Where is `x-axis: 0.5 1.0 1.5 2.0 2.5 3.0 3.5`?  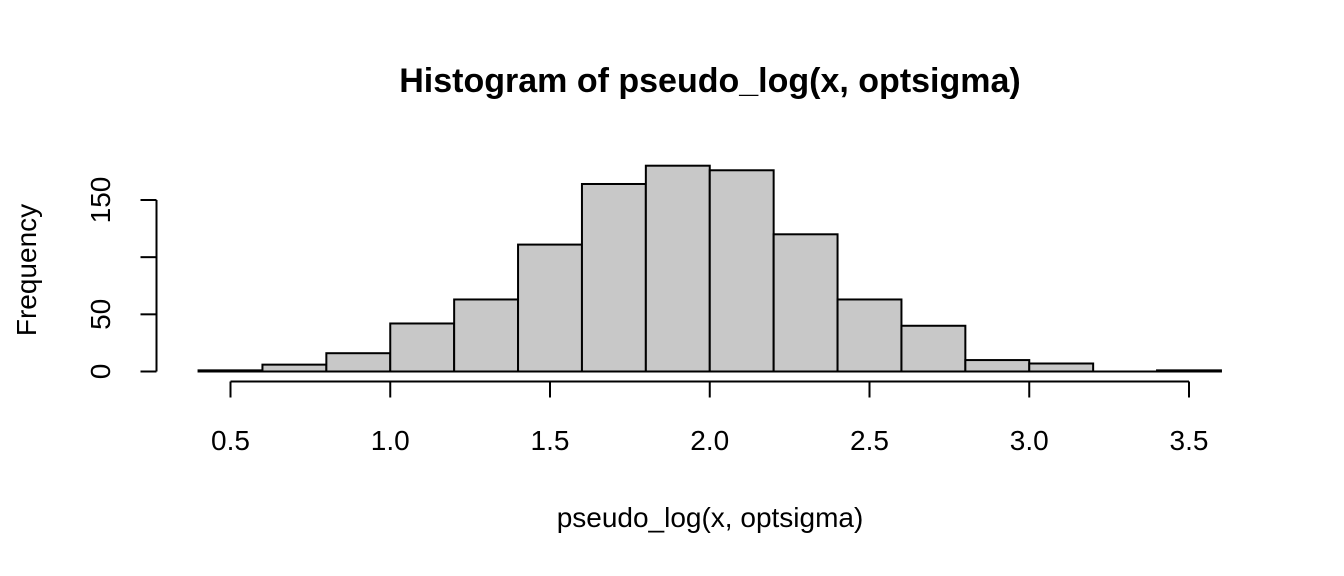
x-axis: 0.5 1.0 1.5 2.0 2.5 3.0 3.5 is located at coordinates (710, 418).